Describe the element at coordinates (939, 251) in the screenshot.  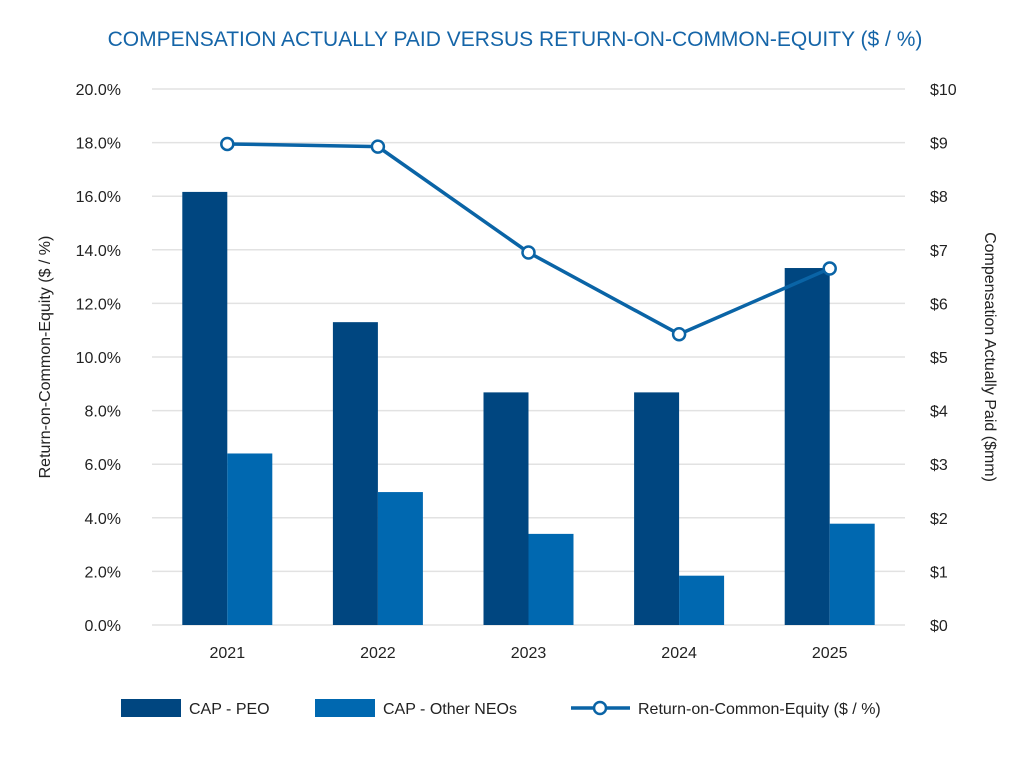
I see `right-tick-label: $7` at that location.